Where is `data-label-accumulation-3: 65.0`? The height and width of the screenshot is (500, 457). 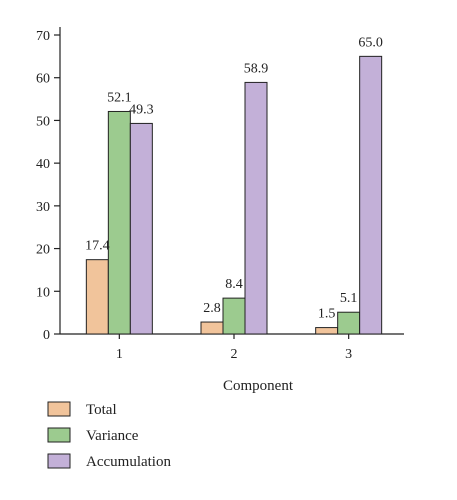
data-label-accumulation-3: 65.0 is located at coordinates (370, 42).